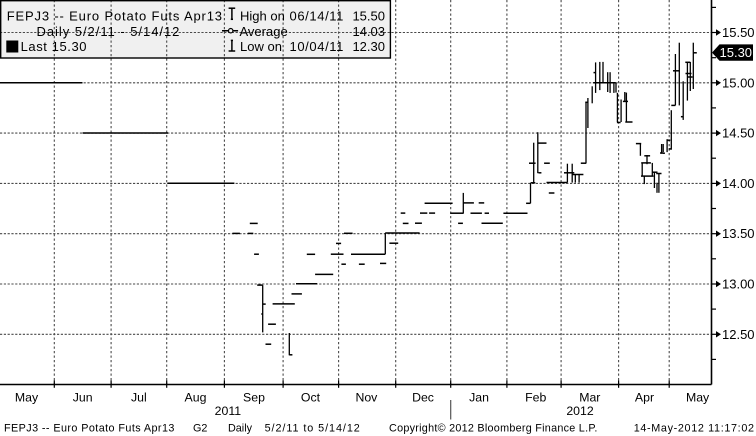 This screenshot has width=756, height=436. Describe the element at coordinates (83, 398) in the screenshot. I see `svg-text: Jun` at that location.